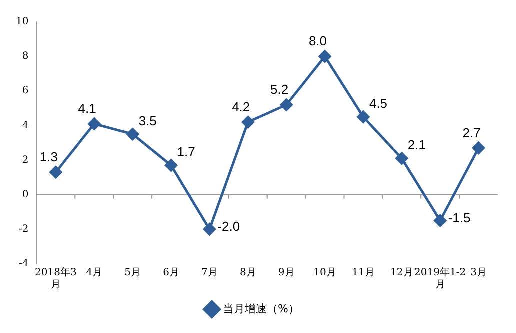 Image resolution: width=516 pixels, height=333 pixels. What do you see at coordinates (87, 108) in the screenshot?
I see `data-label: 4.1` at bounding box center [87, 108].